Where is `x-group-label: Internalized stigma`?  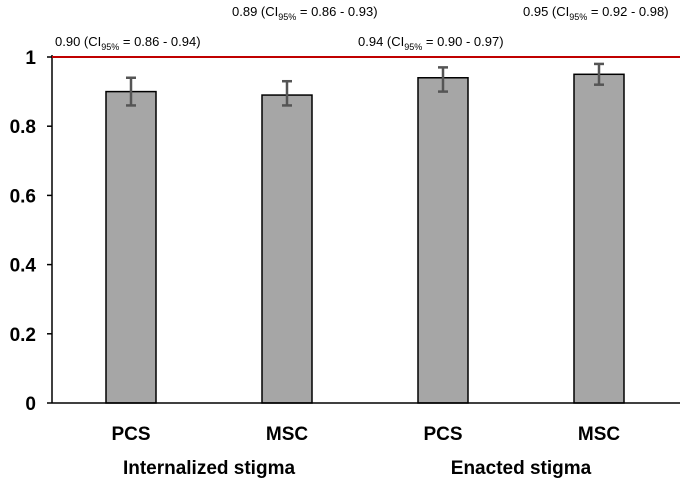 x-group-label: Internalized stigma is located at coordinates (209, 468).